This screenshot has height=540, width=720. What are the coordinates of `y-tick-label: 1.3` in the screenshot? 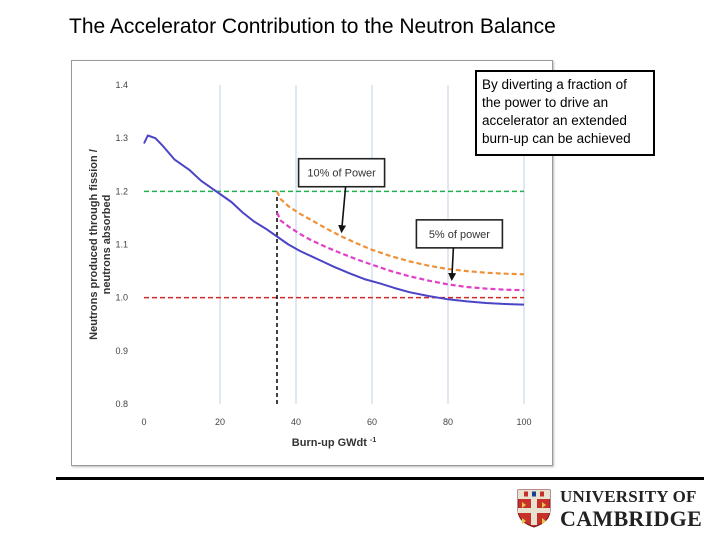 It's located at (121, 138).